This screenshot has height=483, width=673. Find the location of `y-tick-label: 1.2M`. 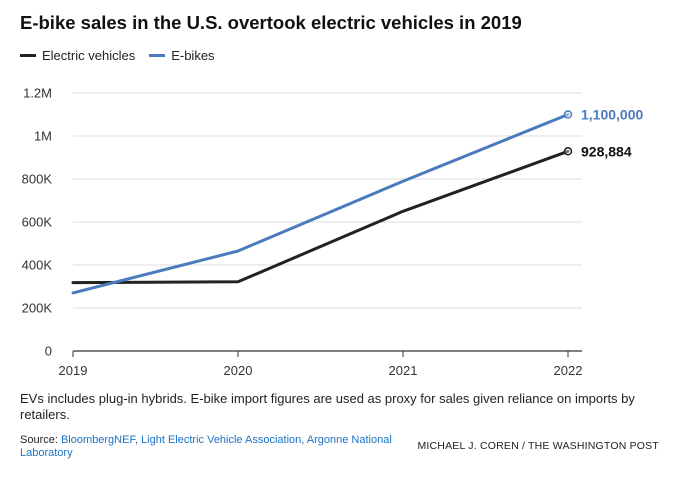

y-tick-label: 1.2M is located at coordinates (37, 93).